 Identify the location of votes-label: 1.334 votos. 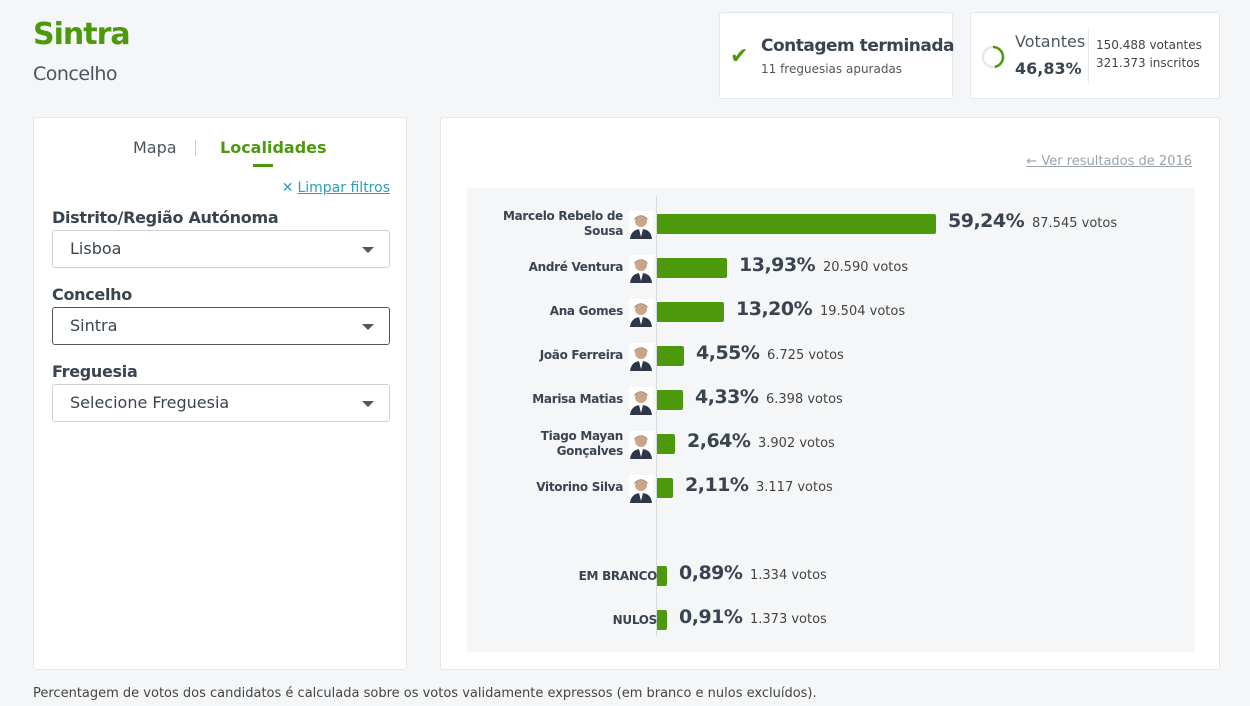
(788, 575).